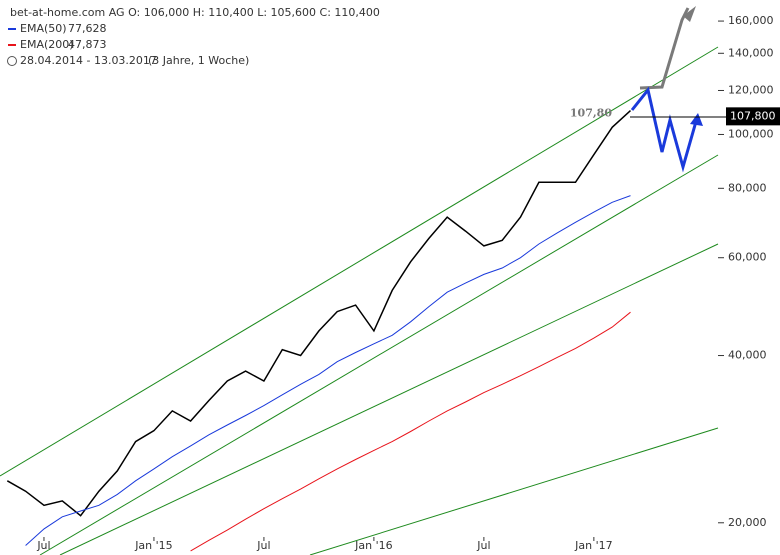 The image size is (780, 555). What do you see at coordinates (43, 28) in the screenshot?
I see `legend-label: EMA(50)` at bounding box center [43, 28].